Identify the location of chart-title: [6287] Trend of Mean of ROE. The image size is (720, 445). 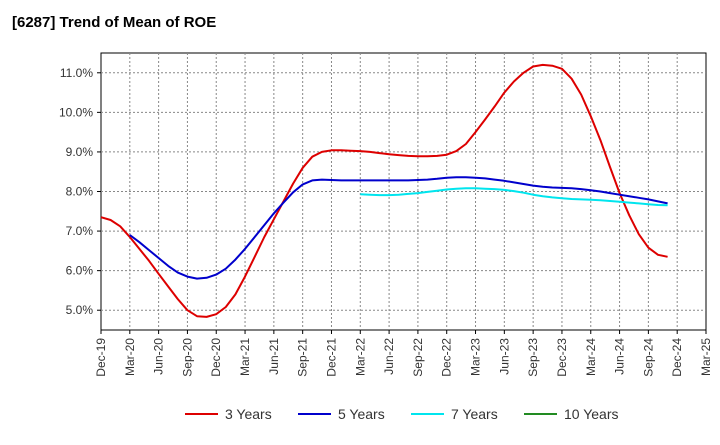
(114, 22).